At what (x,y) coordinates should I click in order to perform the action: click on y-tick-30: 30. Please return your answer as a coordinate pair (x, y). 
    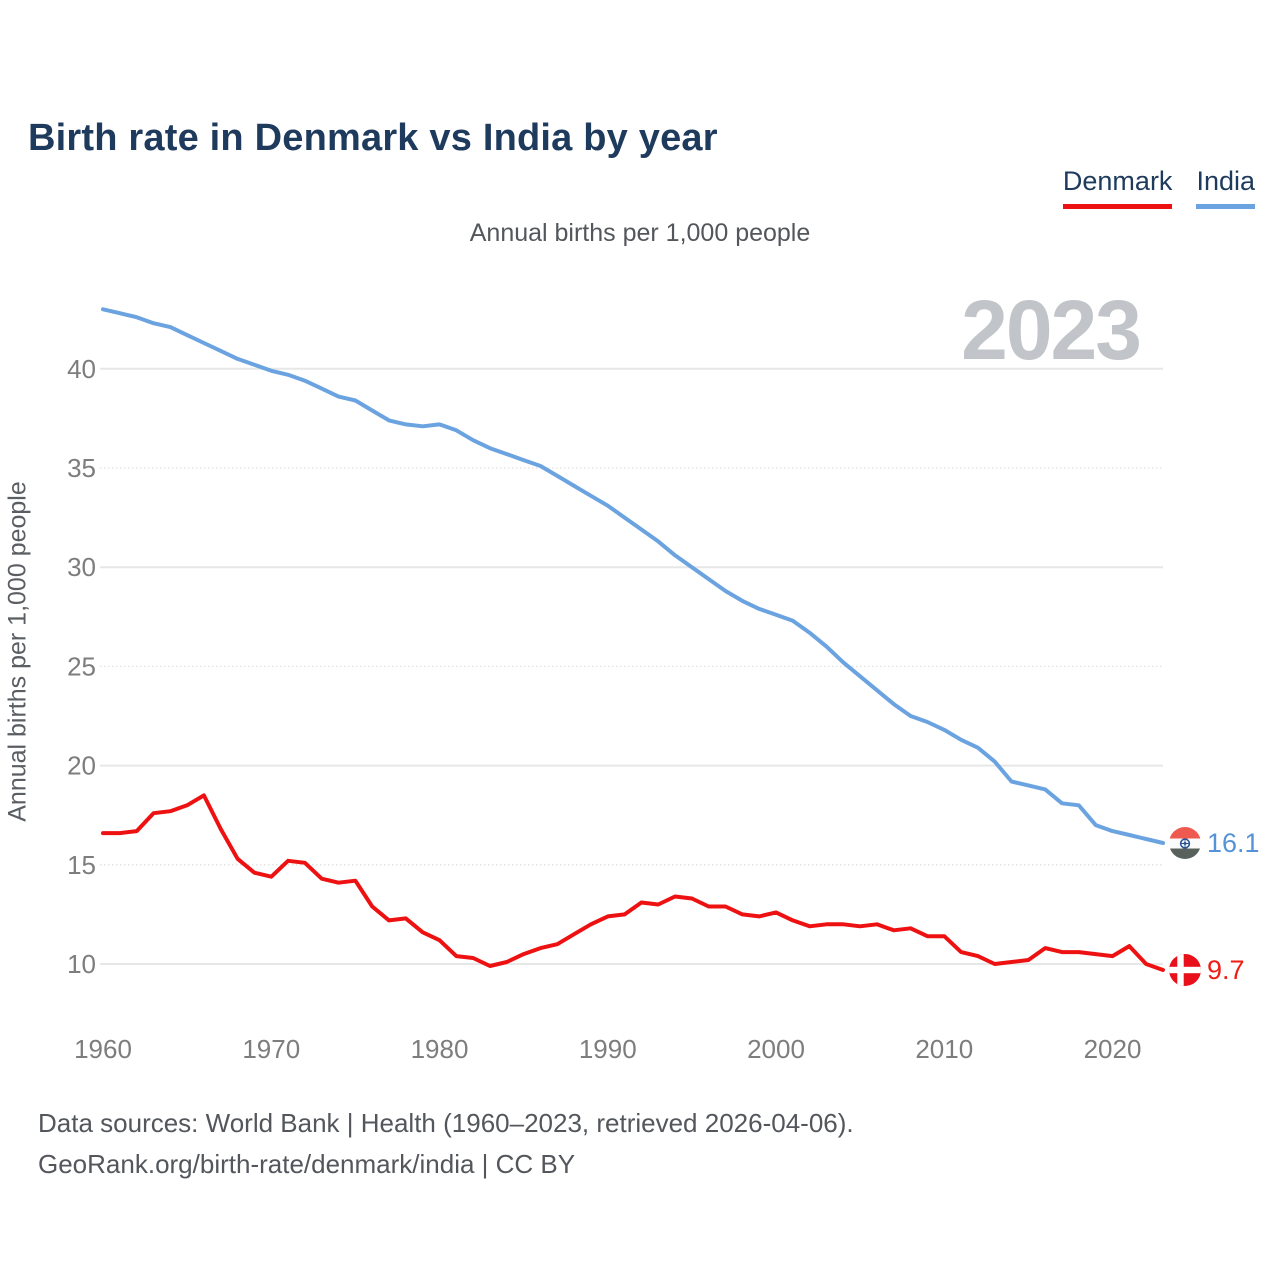
    Looking at the image, I should click on (81, 567).